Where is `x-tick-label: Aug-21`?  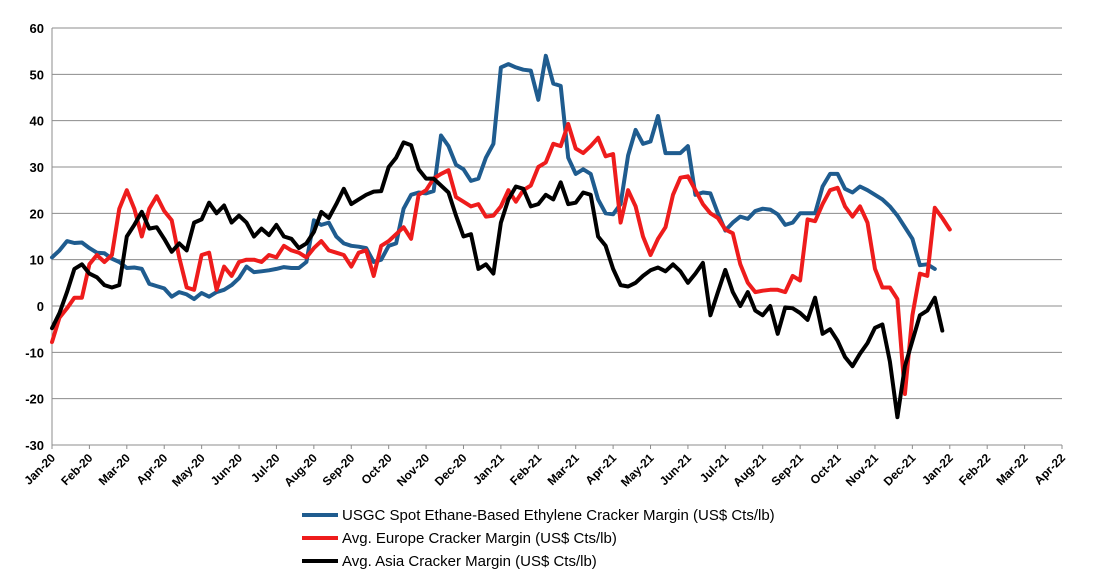 x-tick-label: Aug-21 is located at coordinates (749, 470).